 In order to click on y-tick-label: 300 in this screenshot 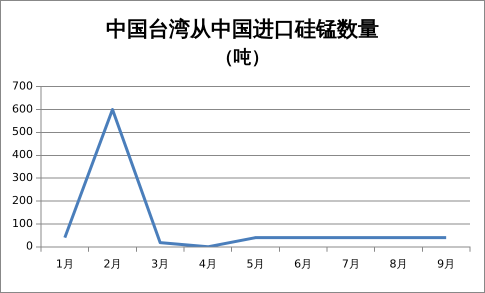, I will do `click(22, 177)`.